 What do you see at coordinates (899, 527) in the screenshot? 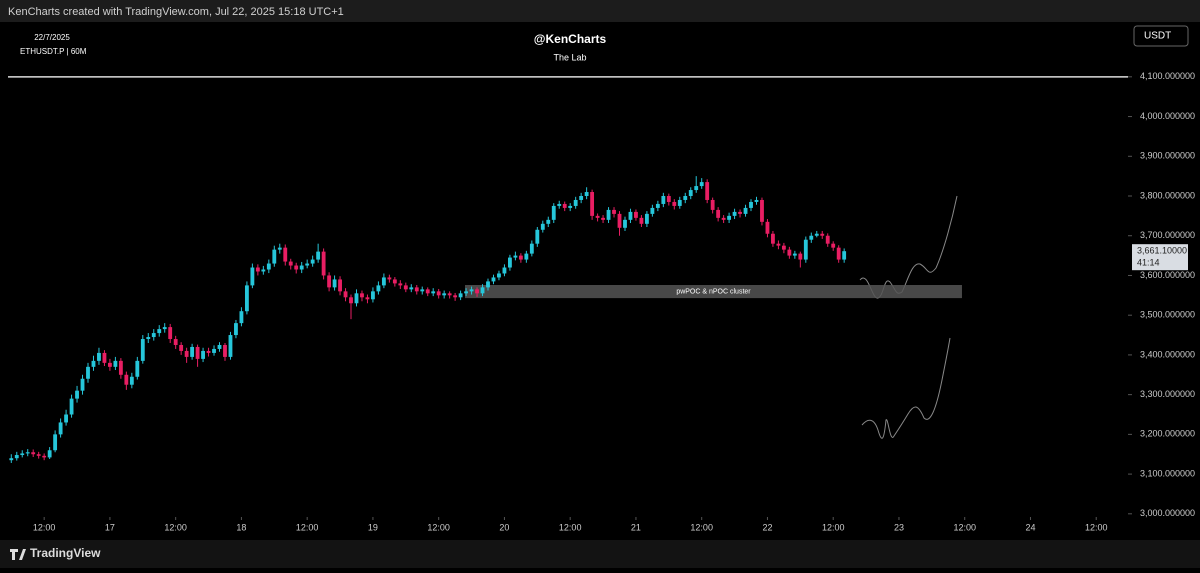
I see `x-tick-label: 23` at bounding box center [899, 527].